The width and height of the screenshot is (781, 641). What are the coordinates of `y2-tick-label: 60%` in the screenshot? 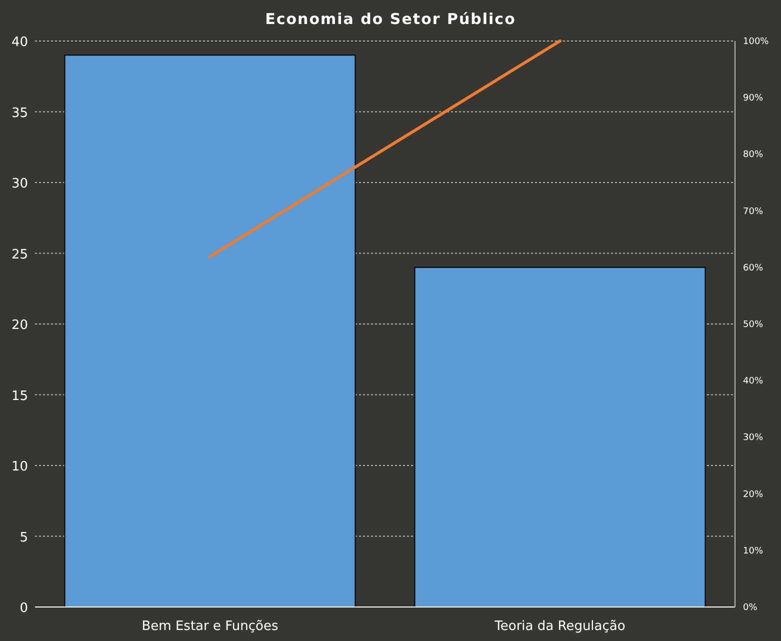 It's located at (753, 268).